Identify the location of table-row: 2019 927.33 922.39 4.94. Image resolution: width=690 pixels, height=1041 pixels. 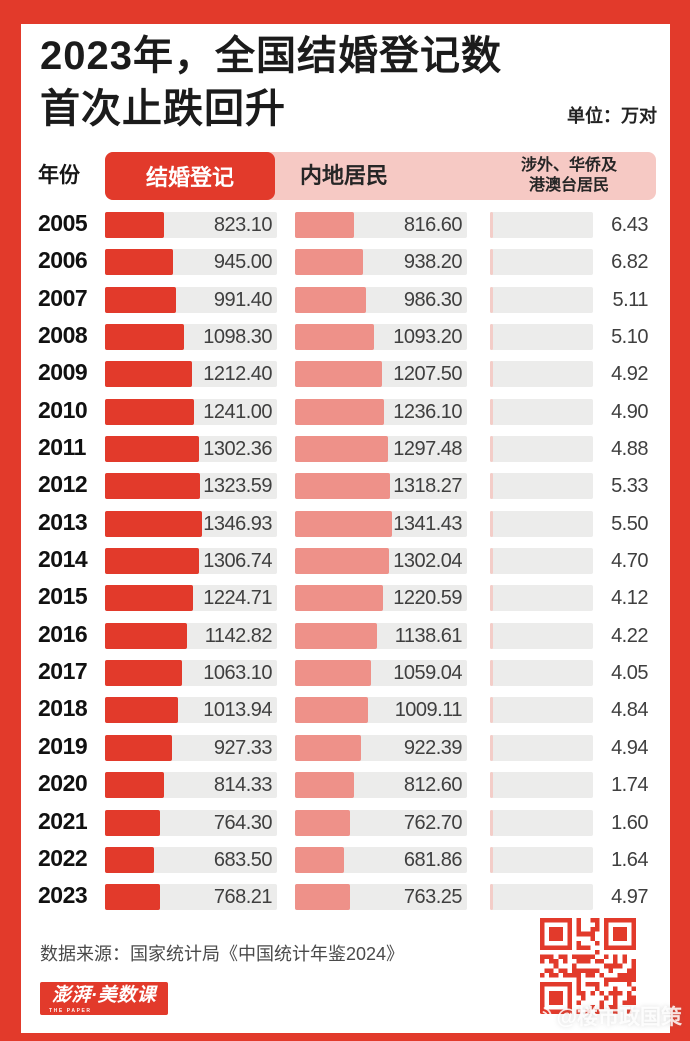
(345, 747).